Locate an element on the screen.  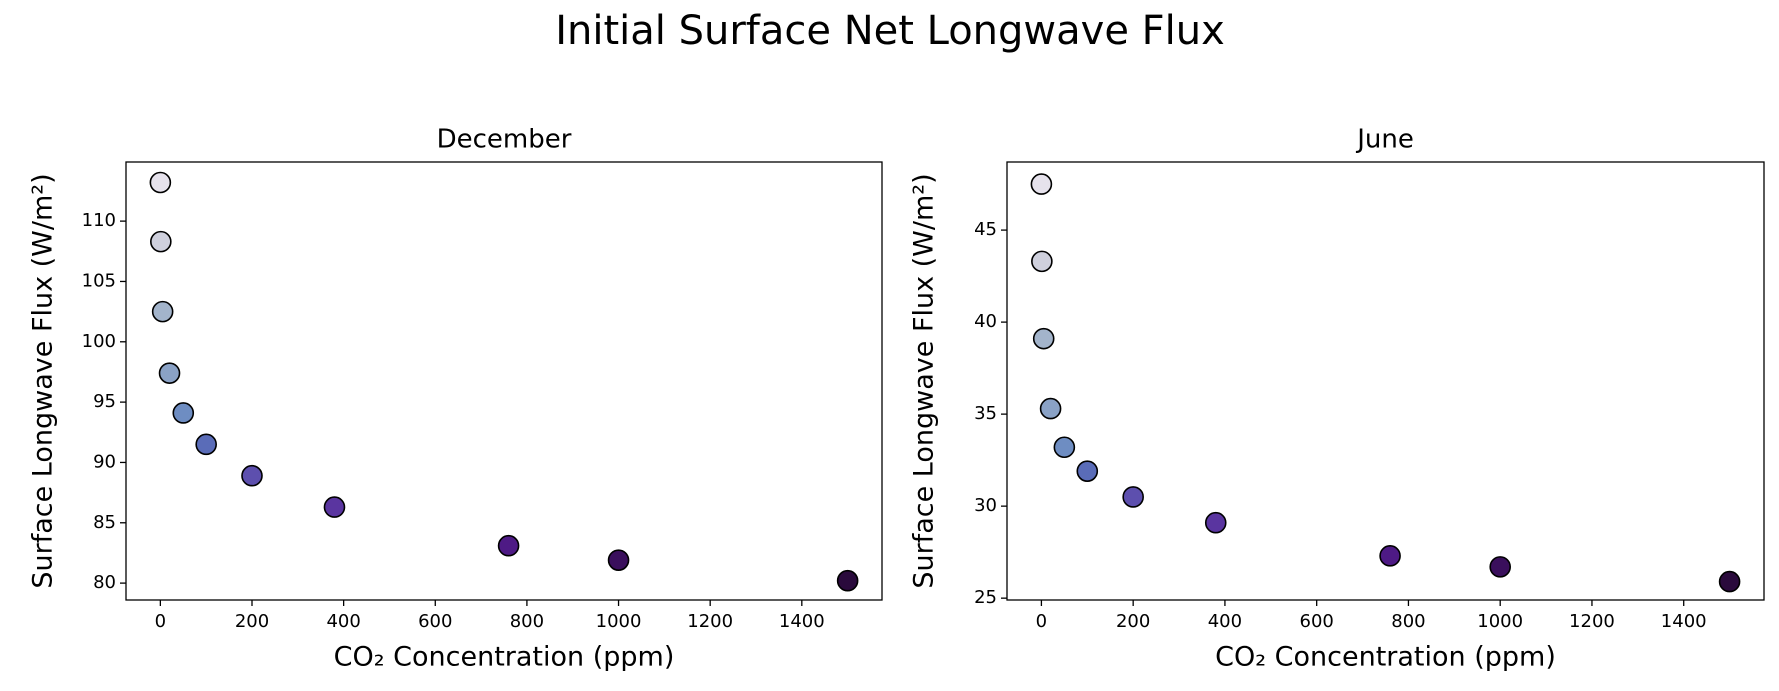
figure-title: Initial Surface Net Longwave Flux is located at coordinates (890, 31).